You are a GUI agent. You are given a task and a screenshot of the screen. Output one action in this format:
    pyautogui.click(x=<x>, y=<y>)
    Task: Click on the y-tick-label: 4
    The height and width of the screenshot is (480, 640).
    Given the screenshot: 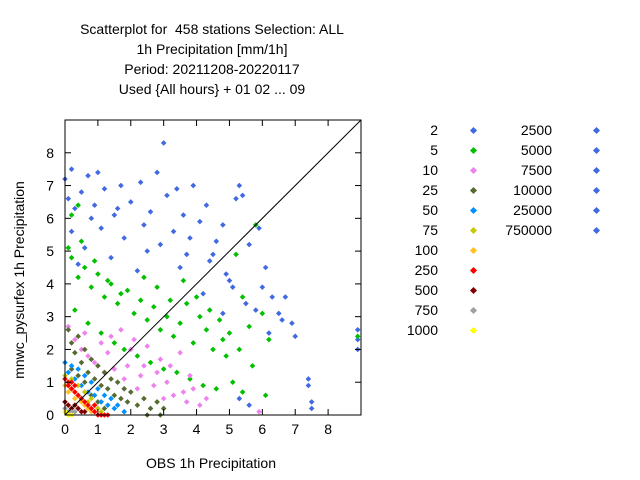 What is the action you would take?
    pyautogui.click(x=50, y=284)
    